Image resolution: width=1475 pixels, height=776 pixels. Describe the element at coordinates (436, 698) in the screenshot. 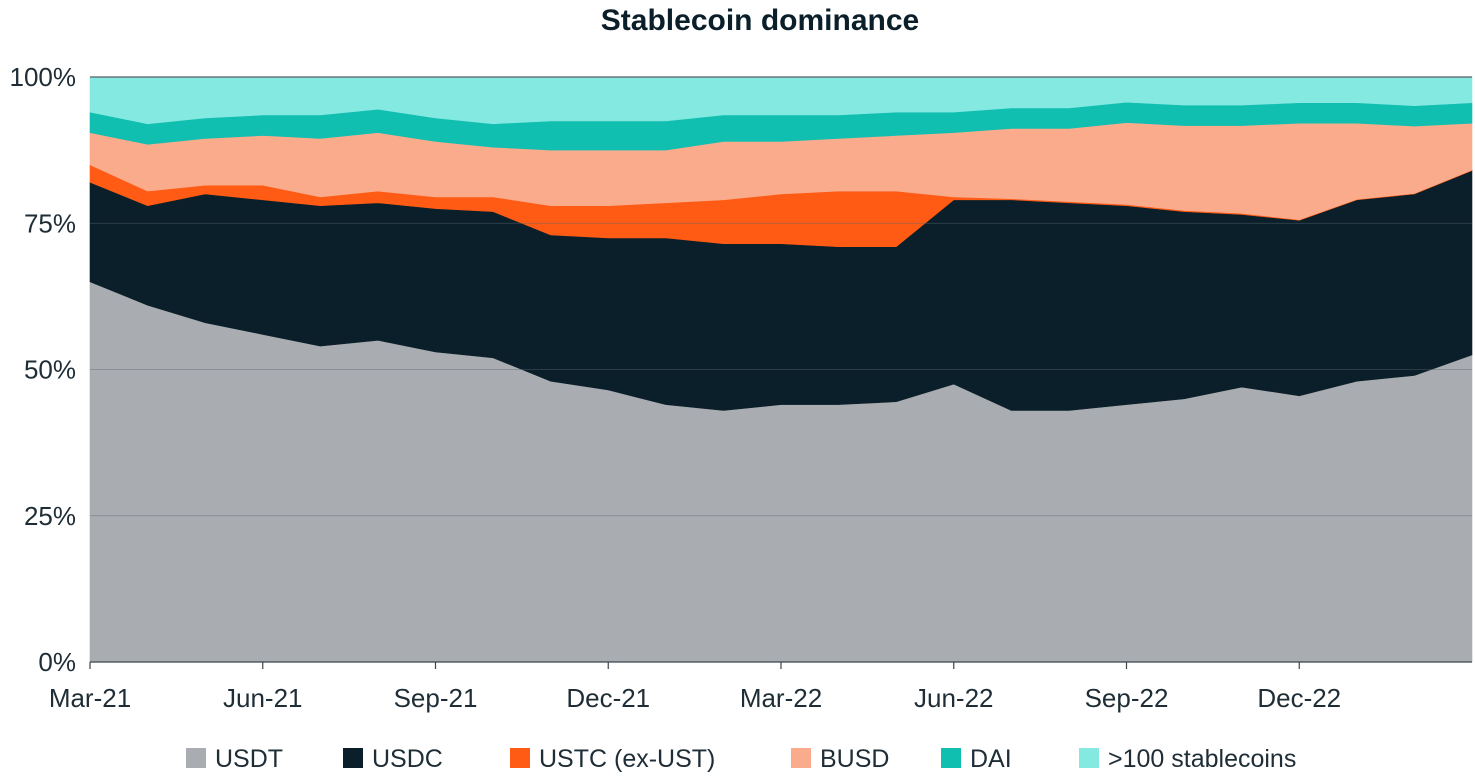

I see `x-tick-label: Sep-21` at that location.